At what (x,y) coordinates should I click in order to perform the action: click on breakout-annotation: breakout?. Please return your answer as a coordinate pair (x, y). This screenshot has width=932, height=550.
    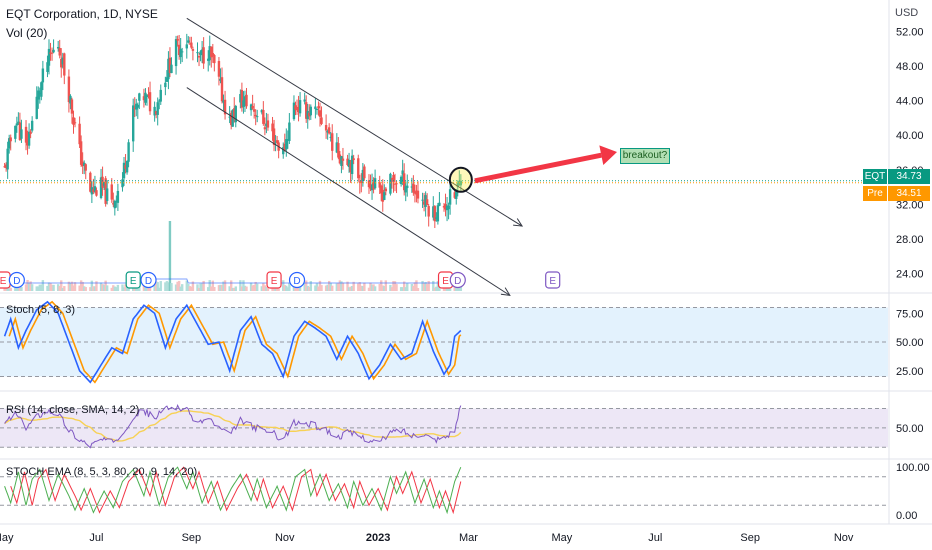
    Looking at the image, I should click on (645, 156).